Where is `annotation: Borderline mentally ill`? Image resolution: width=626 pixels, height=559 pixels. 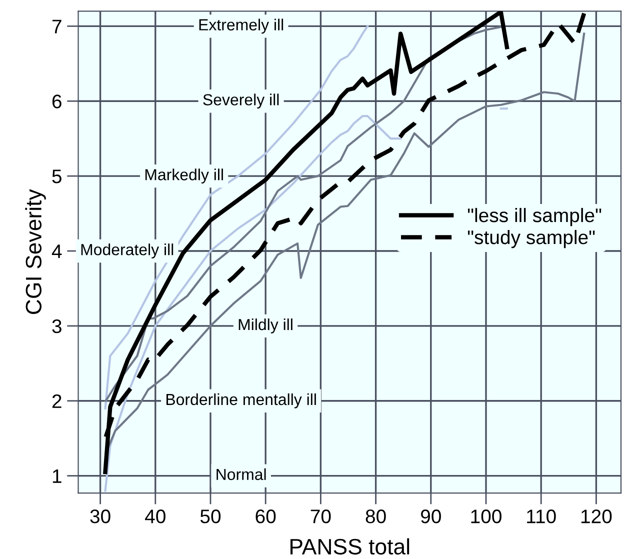 annotation: Borderline mentally ill is located at coordinates (241, 400).